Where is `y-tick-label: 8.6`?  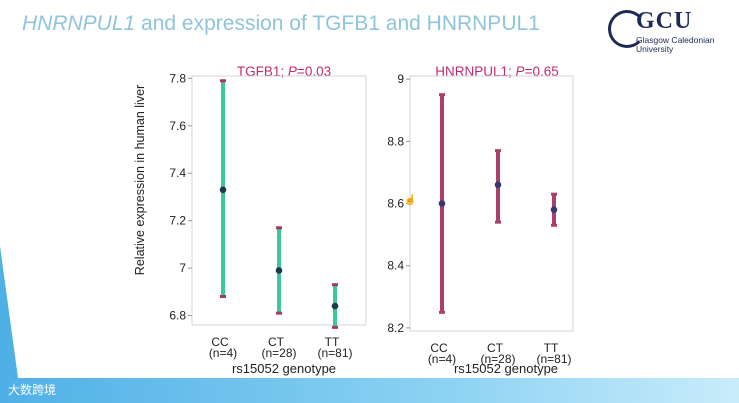 y-tick-label: 8.6 is located at coordinates (395, 204).